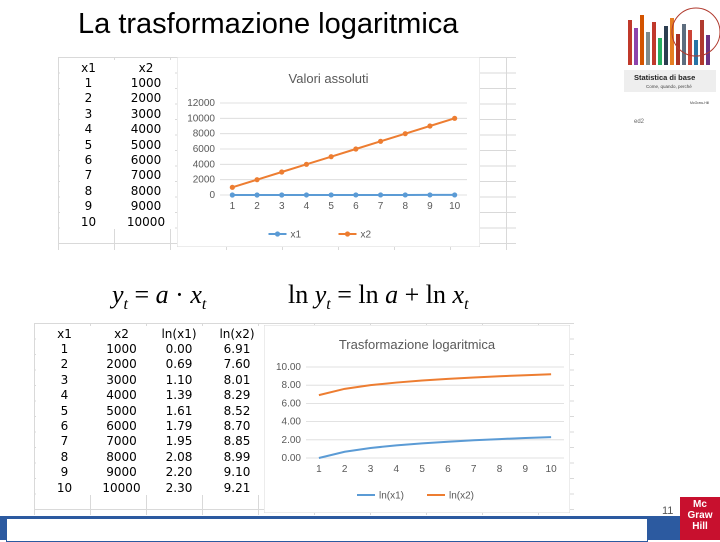 This screenshot has height=542, width=720. What do you see at coordinates (146, 98) in the screenshot?
I see `table-cell: 2000` at bounding box center [146, 98].